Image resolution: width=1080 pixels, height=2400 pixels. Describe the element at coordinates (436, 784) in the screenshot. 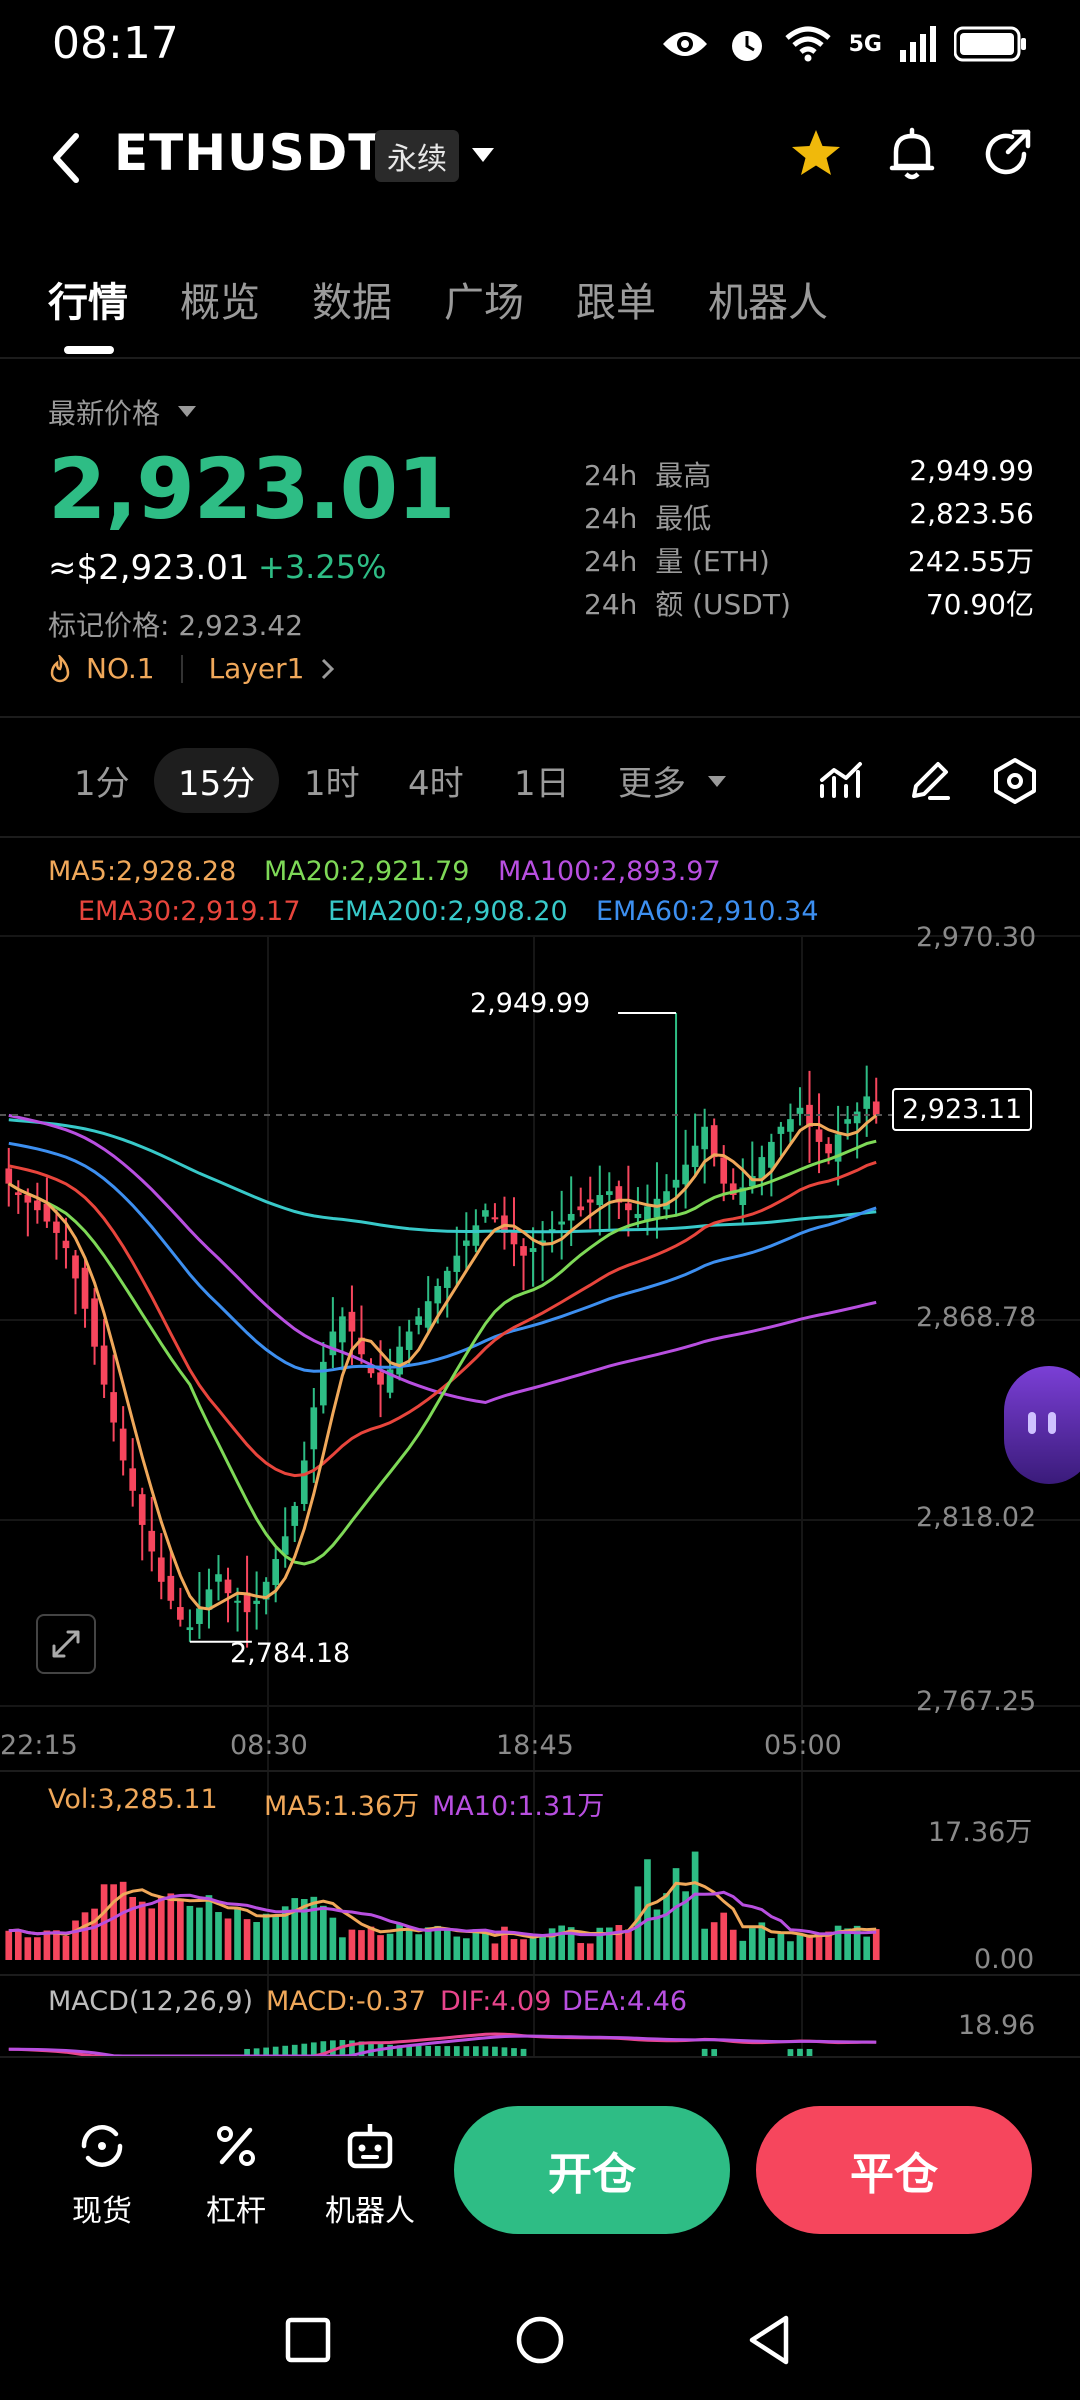

I see `interval-4h: 4时` at that location.